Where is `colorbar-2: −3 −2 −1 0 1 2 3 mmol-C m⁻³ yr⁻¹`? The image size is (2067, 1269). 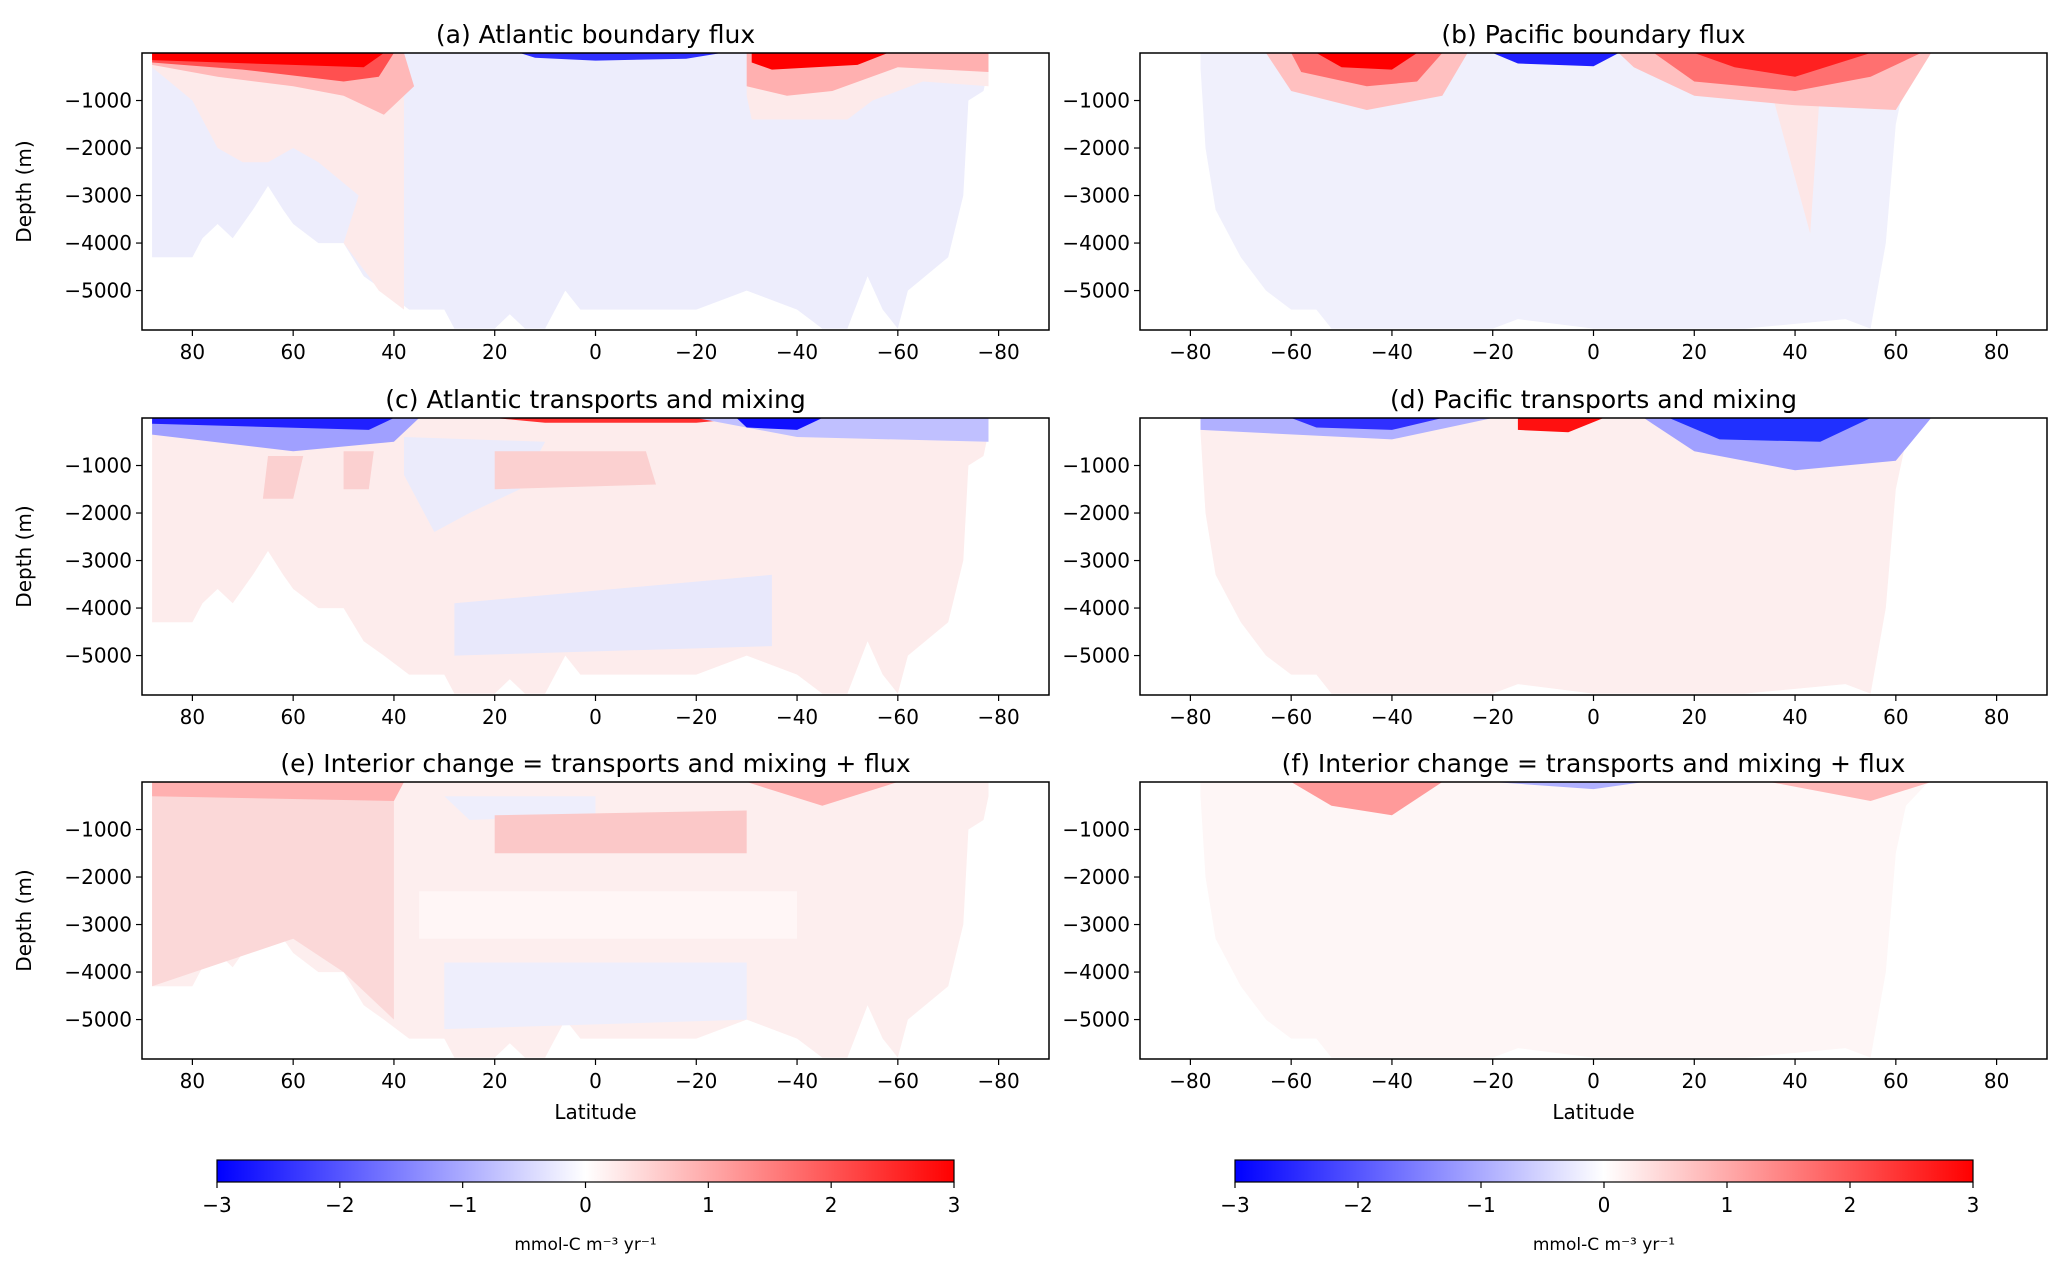 colorbar-2: −3 −2 −1 0 1 2 3 mmol-C m⁻³ yr⁻¹ is located at coordinates (1600, 1207).